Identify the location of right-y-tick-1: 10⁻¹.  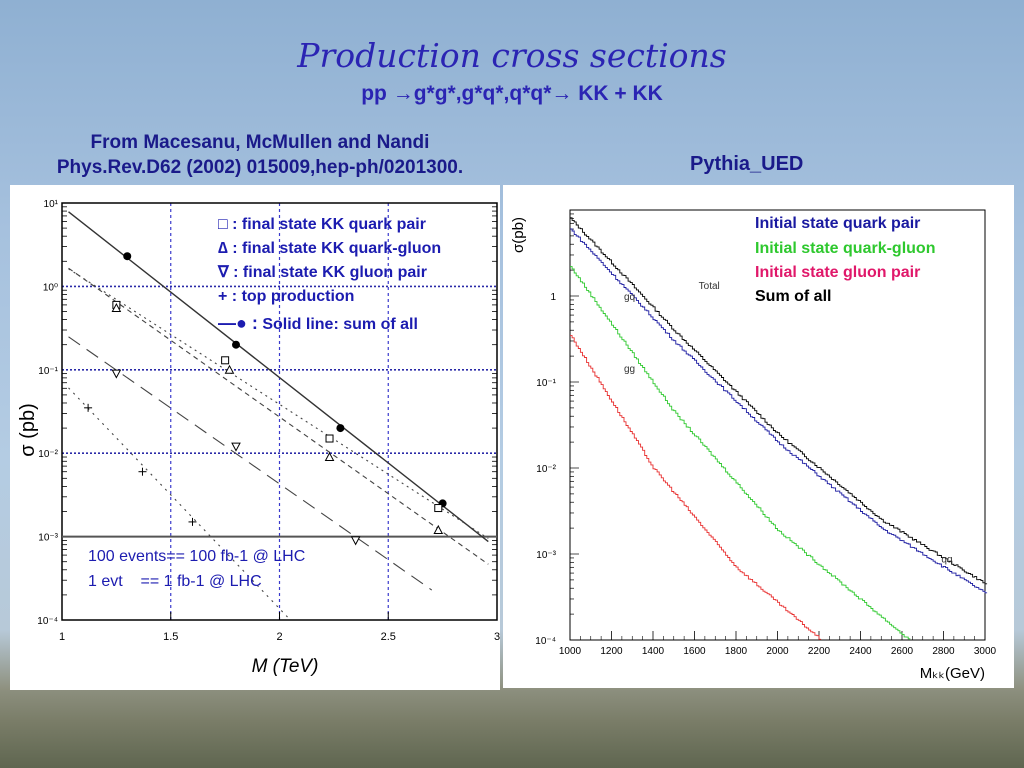
(546, 383).